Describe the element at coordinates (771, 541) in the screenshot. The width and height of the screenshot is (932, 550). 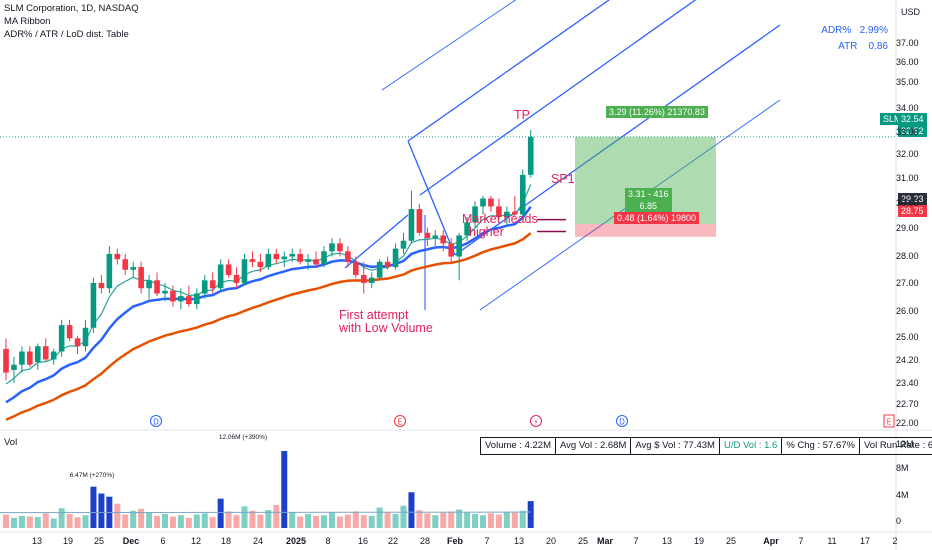
I see `time-tick: Apr` at that location.